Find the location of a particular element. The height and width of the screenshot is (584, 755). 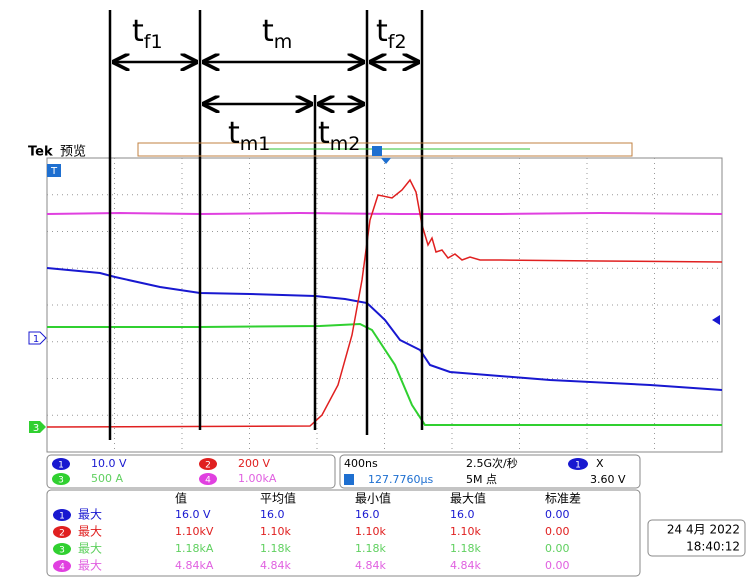

measure-cell: 1.10kV is located at coordinates (194, 531).